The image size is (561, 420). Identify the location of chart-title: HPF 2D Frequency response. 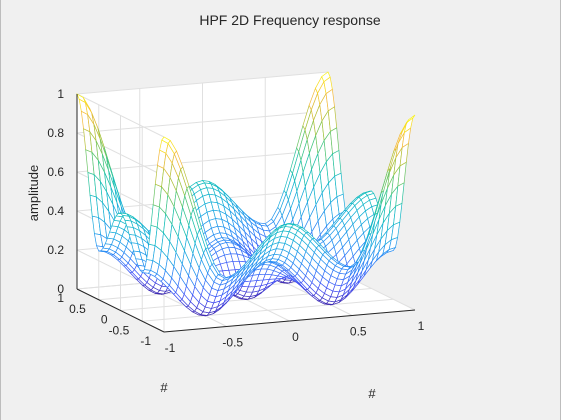
(290, 20).